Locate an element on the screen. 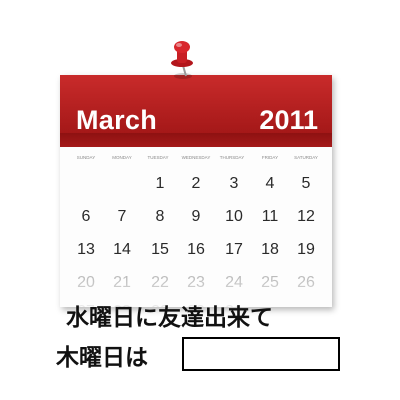  calendar-day: 3 is located at coordinates (234, 183).